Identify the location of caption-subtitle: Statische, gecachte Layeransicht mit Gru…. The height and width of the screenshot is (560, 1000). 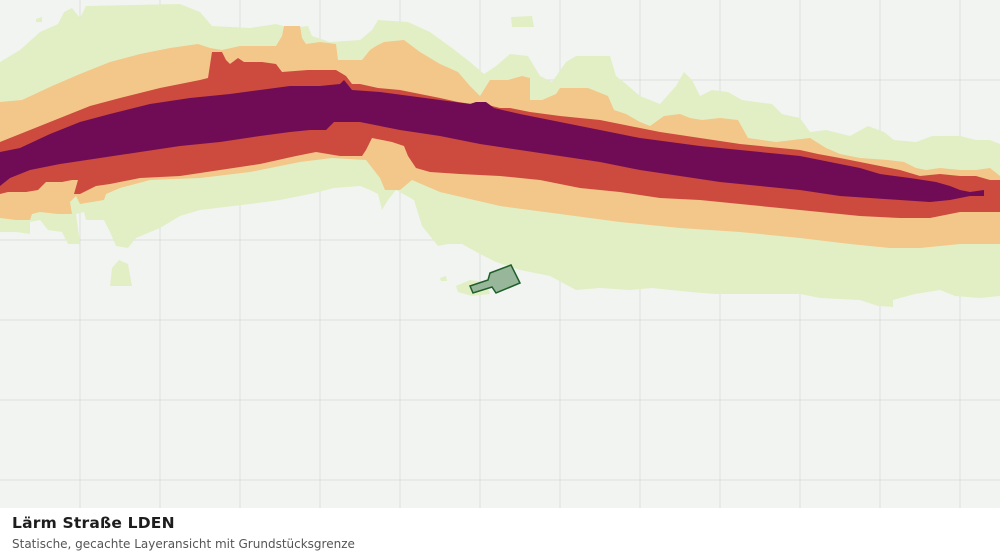
(183, 544).